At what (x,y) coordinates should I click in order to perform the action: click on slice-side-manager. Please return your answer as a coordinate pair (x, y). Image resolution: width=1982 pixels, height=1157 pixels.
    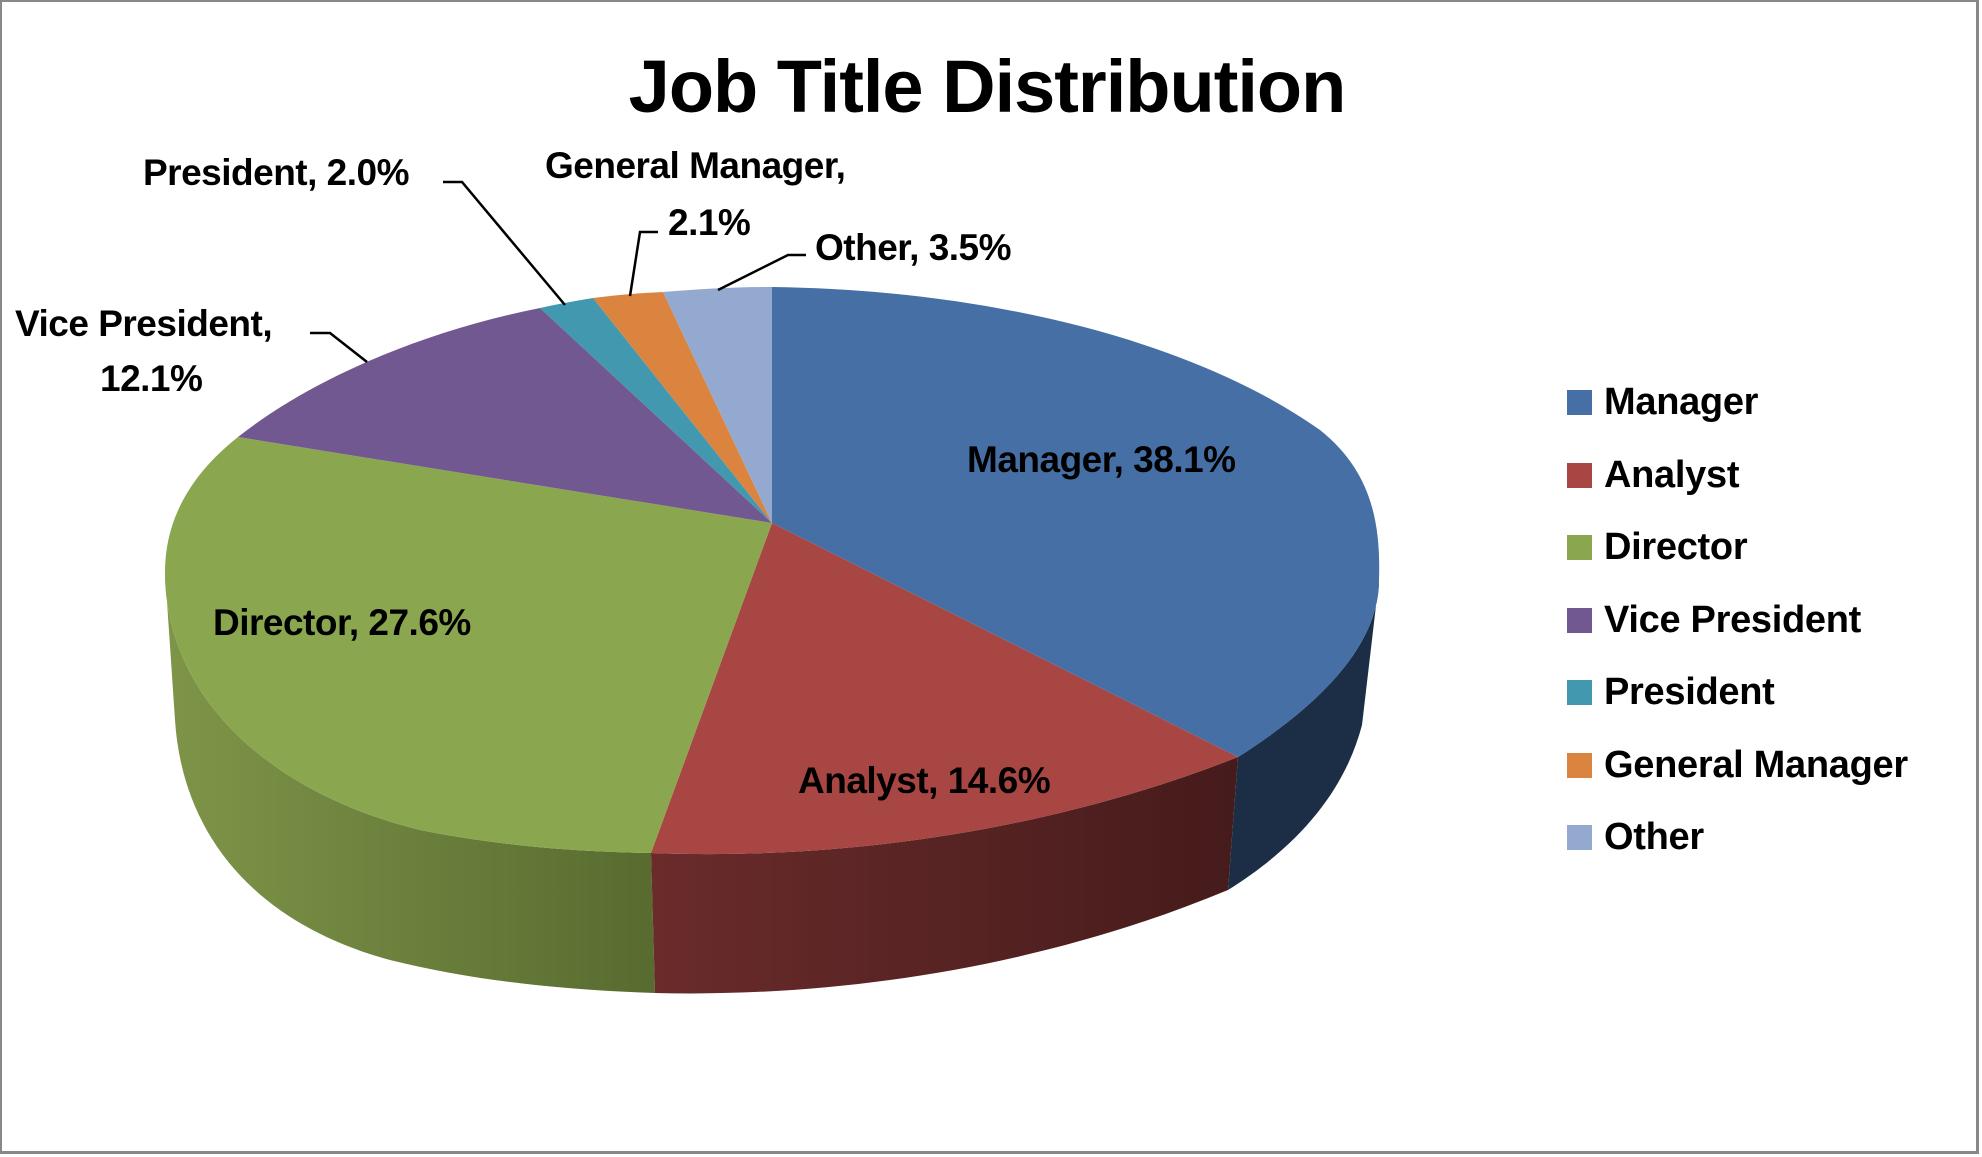
    Looking at the image, I should click on (1303, 735).